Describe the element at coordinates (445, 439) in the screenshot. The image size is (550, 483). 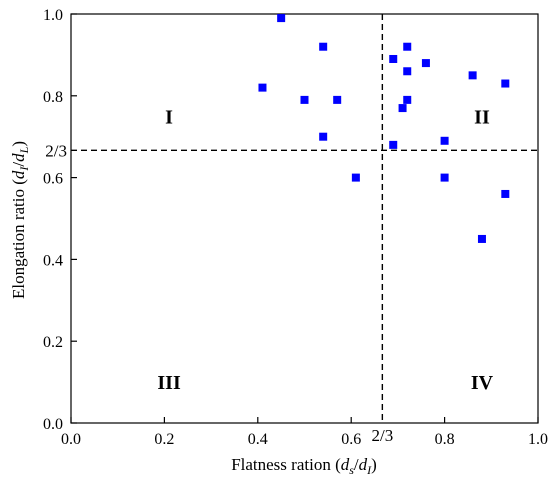
I see `x-tick-label: 0.8` at that location.